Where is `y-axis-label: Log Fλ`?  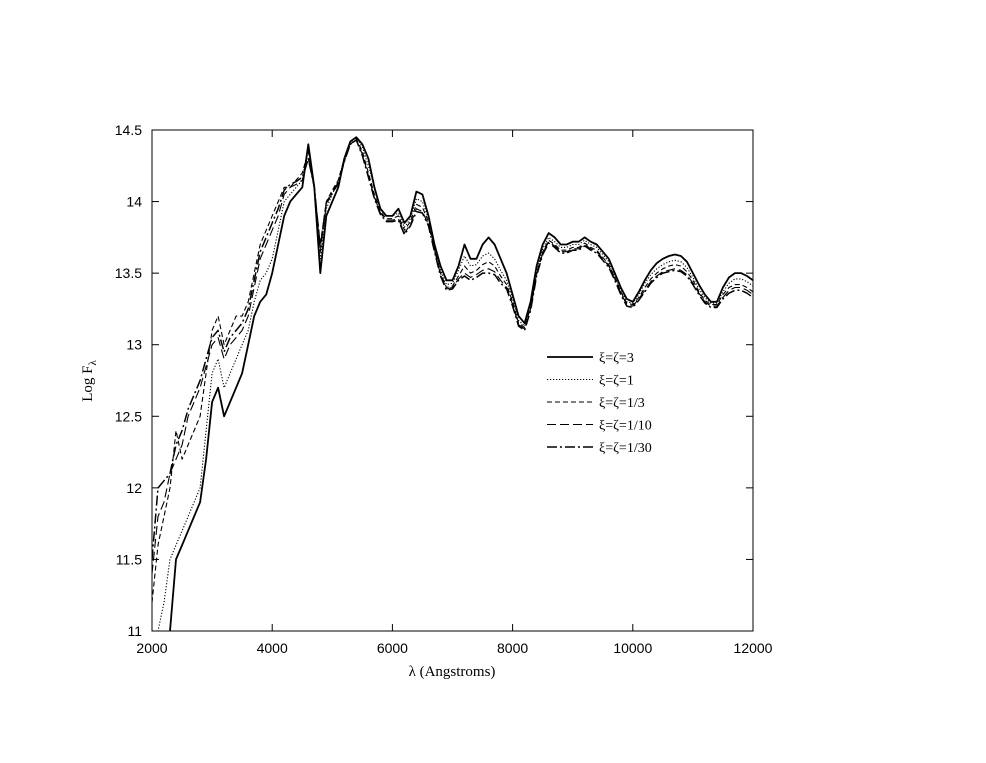
y-axis-label: Log Fλ is located at coordinates (89, 381).